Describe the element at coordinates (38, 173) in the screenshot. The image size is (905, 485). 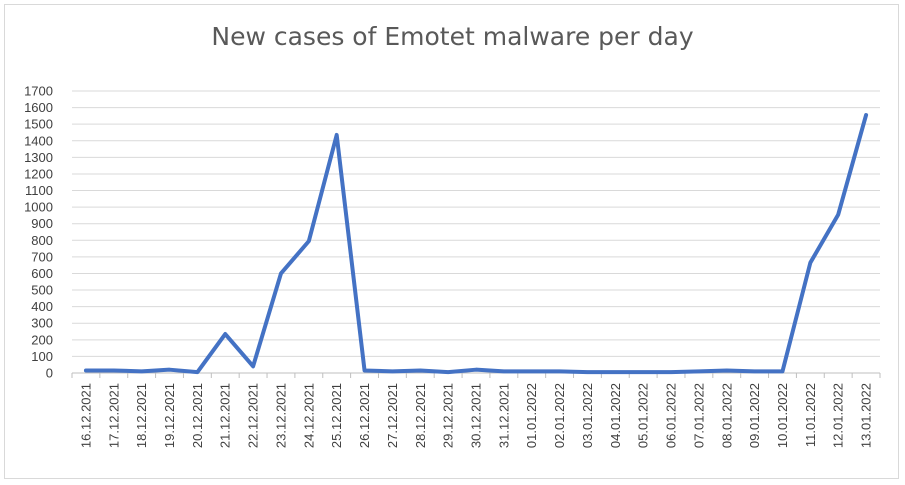
I see `y-tick-label: 1200` at that location.